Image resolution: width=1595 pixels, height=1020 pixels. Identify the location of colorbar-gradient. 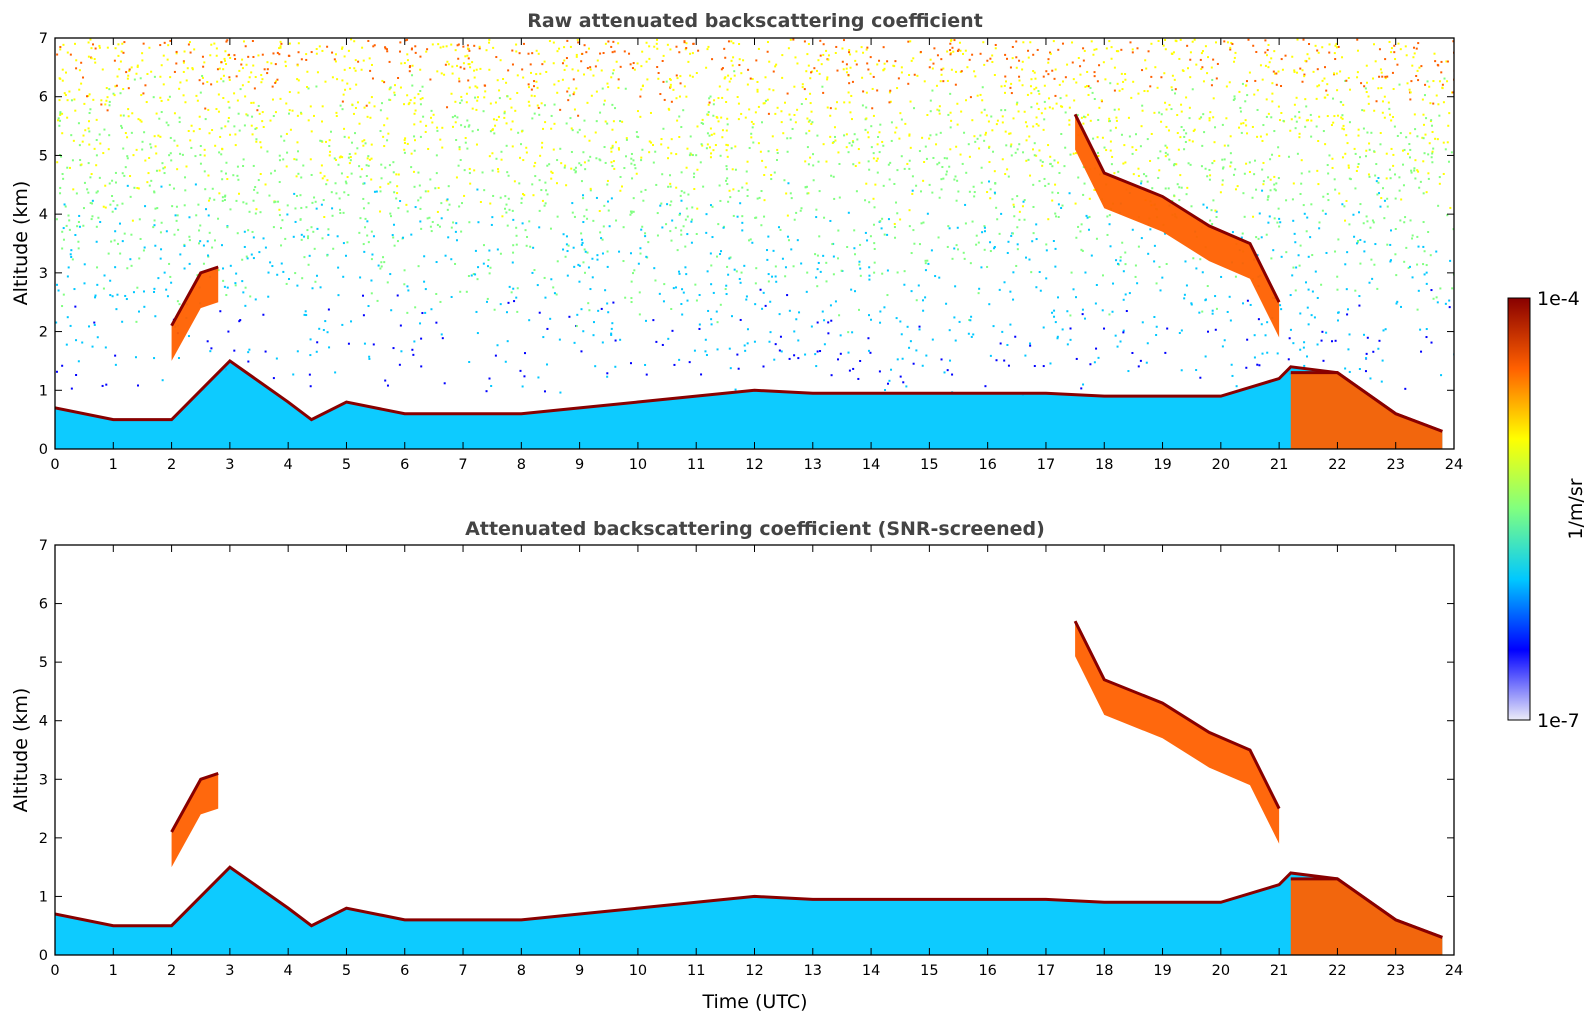
(1519, 509).